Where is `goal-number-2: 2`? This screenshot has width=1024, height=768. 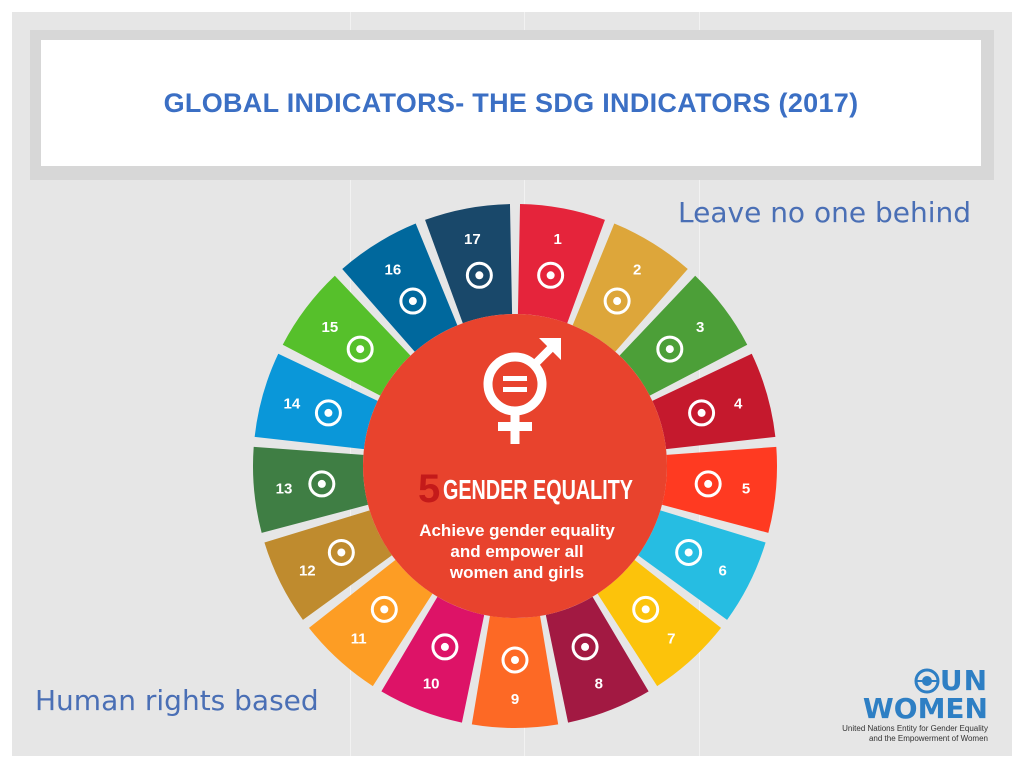
goal-number-2: 2 is located at coordinates (637, 270).